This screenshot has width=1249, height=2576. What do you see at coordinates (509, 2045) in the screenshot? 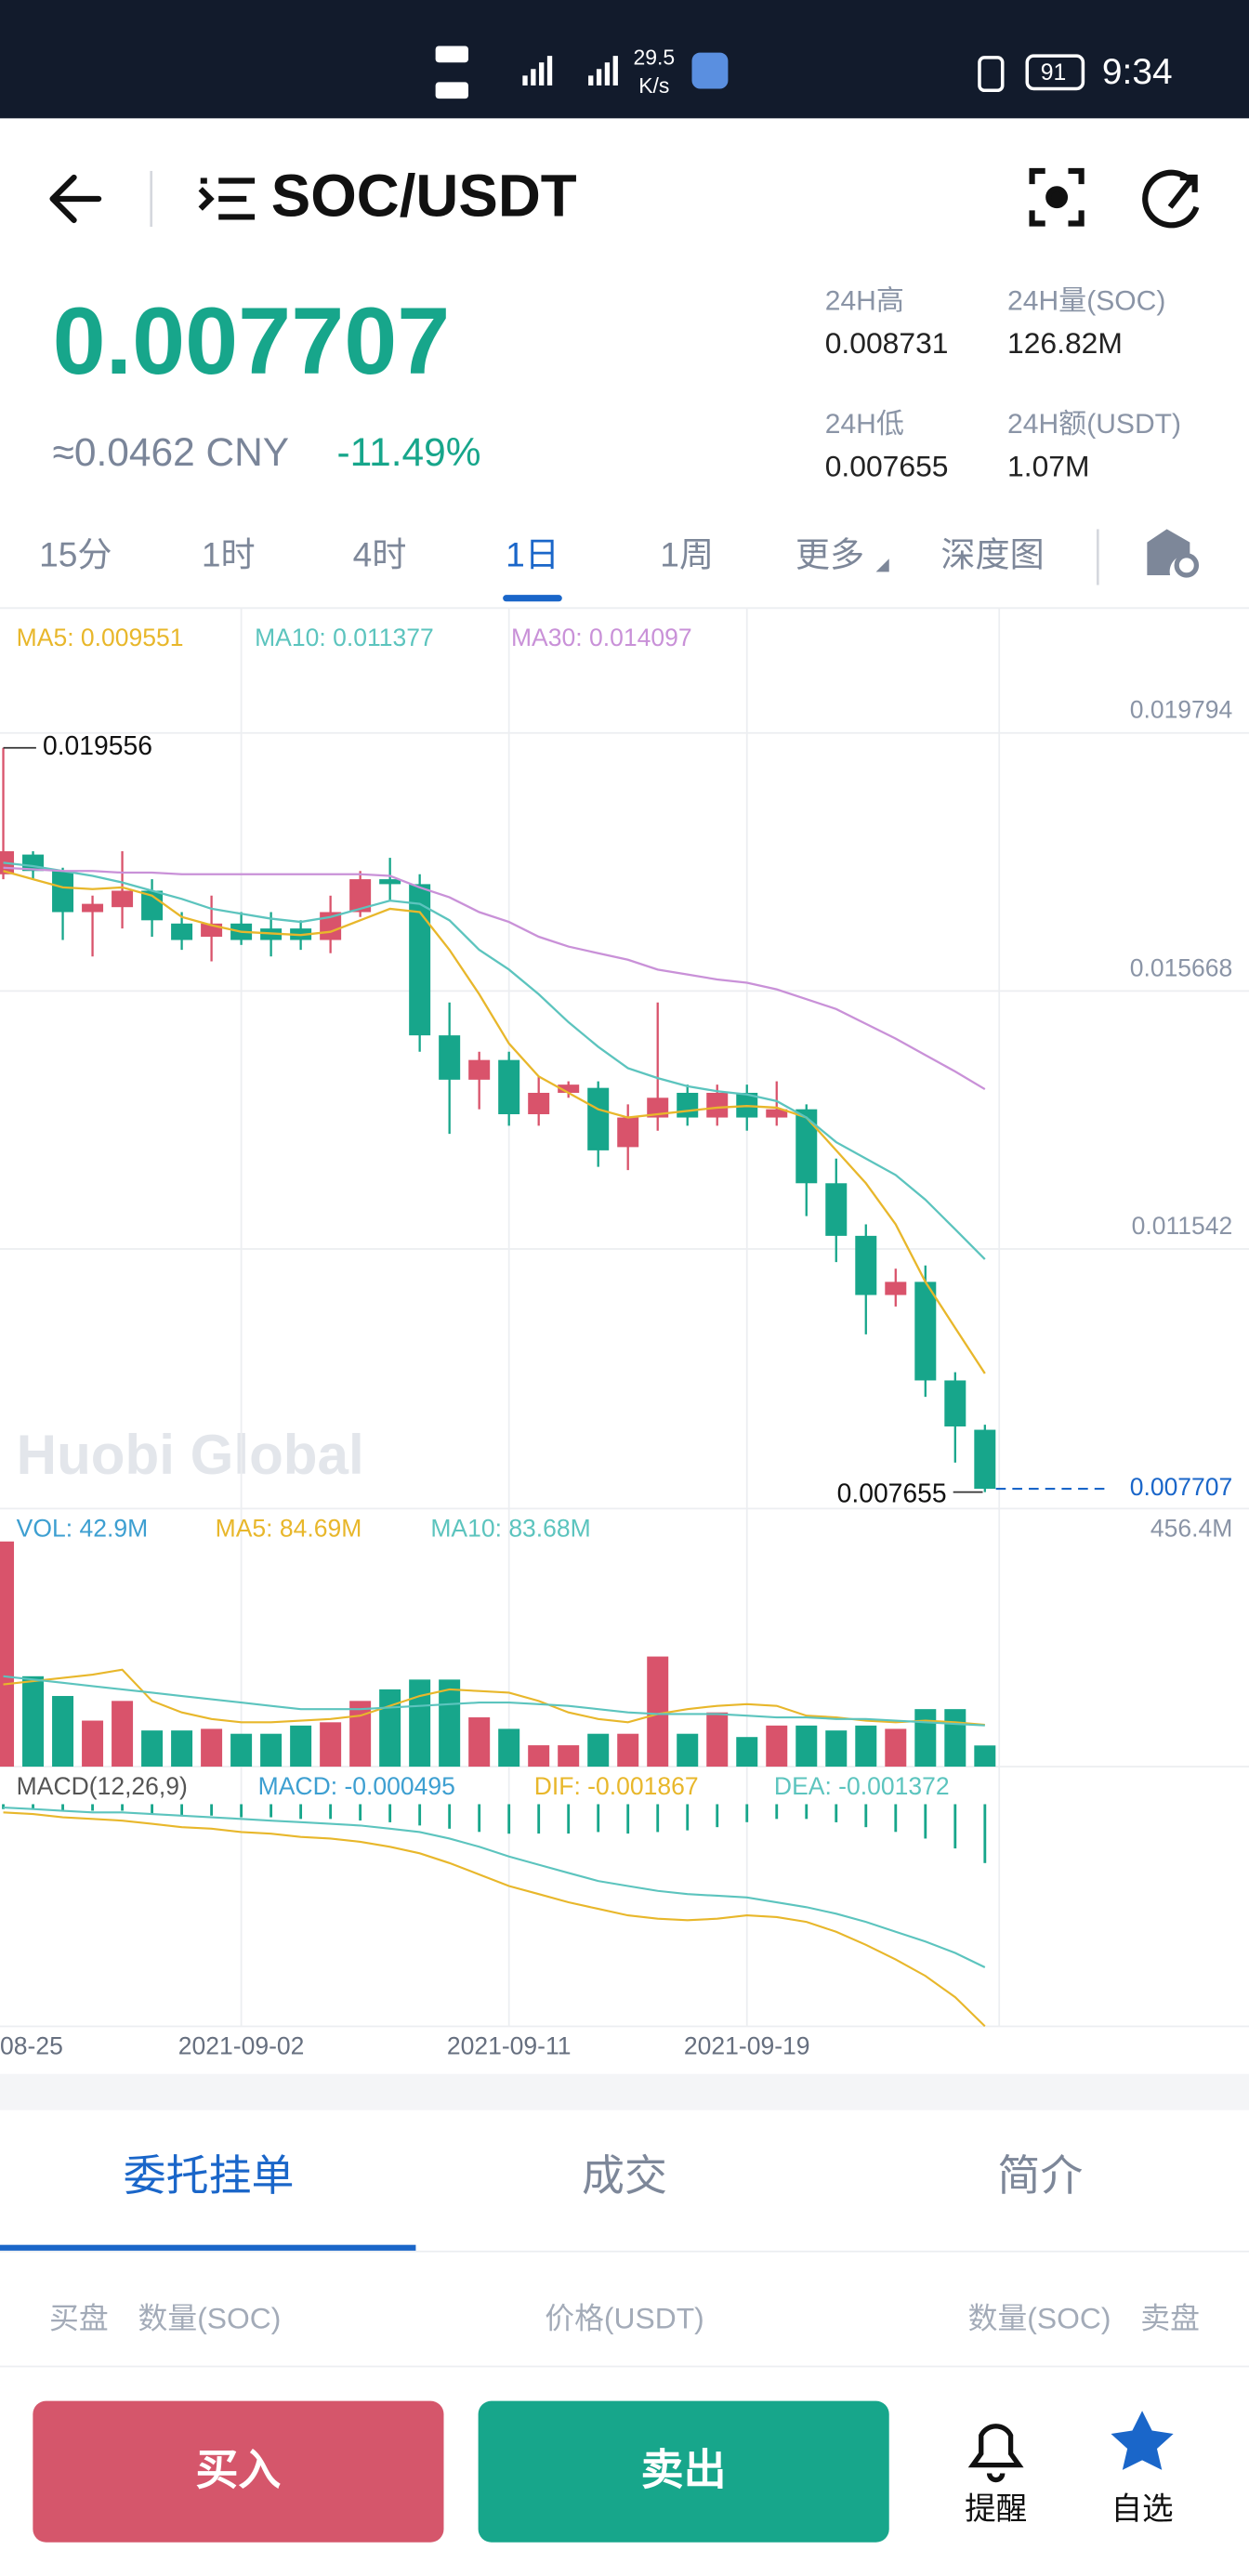
I see `x-tick-label: 2021-09-11` at bounding box center [509, 2045].